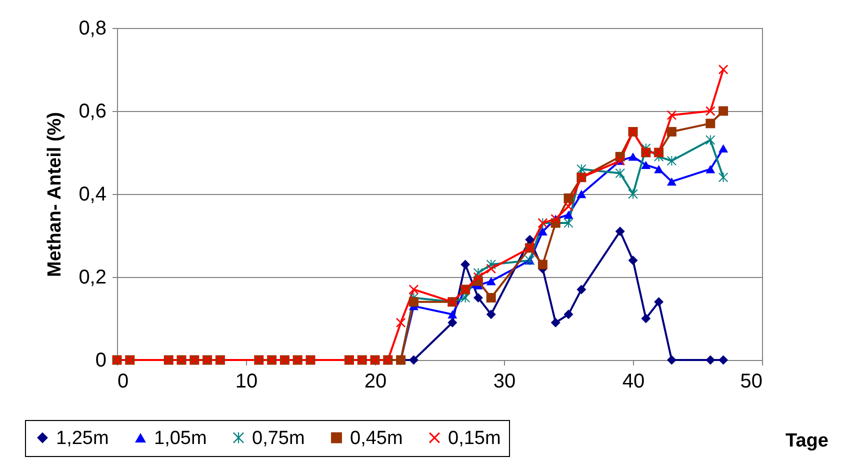  What do you see at coordinates (504, 381) in the screenshot?
I see `x-tick-label: 30` at bounding box center [504, 381].